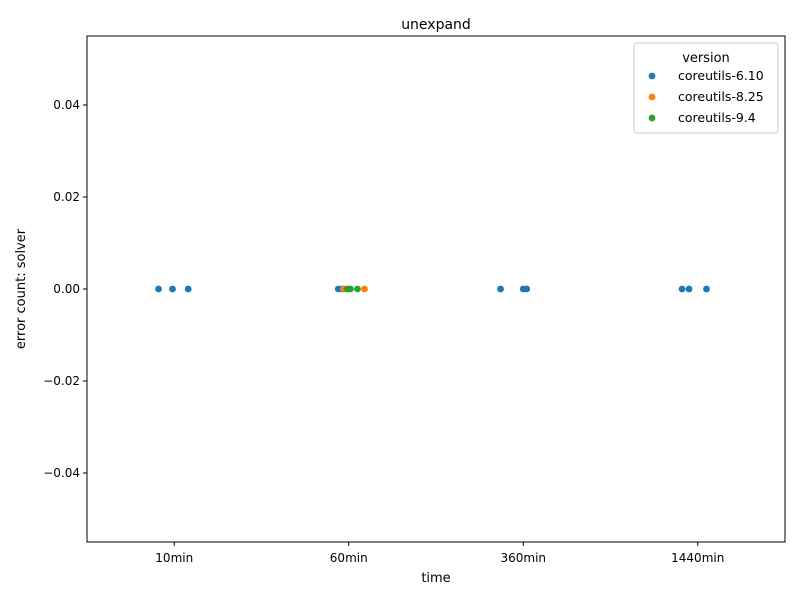  Describe the element at coordinates (61, 381) in the screenshot. I see `y-tick-label: −0.02` at that location.